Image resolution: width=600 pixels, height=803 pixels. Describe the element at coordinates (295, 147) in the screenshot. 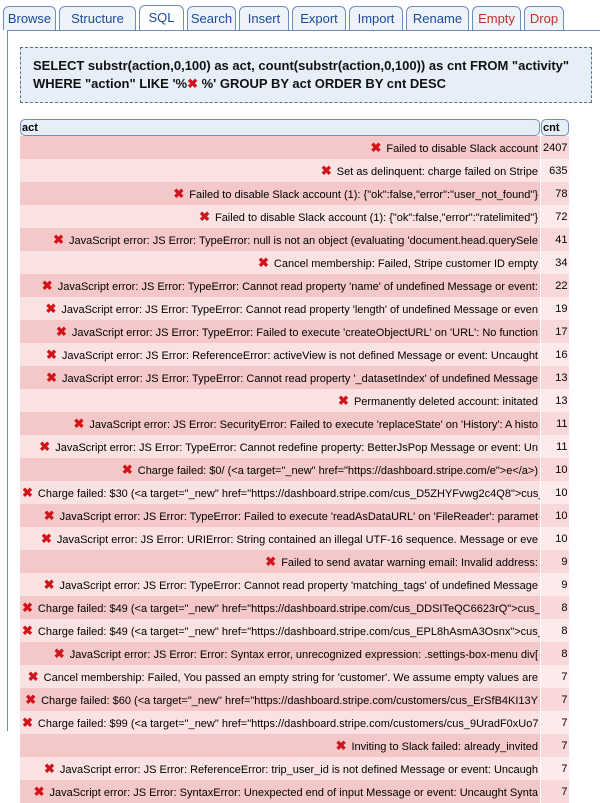

I see `table-row: ✖ Failed to disable Slack account 2407` at that location.